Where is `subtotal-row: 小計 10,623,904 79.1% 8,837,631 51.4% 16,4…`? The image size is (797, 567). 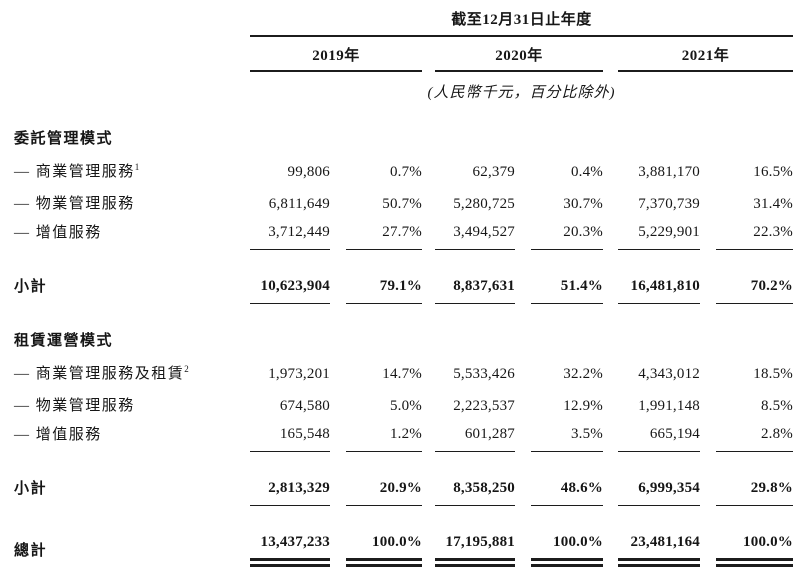
subtotal-row: 小計 10,623,904 79.1% 8,837,631 51.4% 16,4… is located at coordinates (398, 290).